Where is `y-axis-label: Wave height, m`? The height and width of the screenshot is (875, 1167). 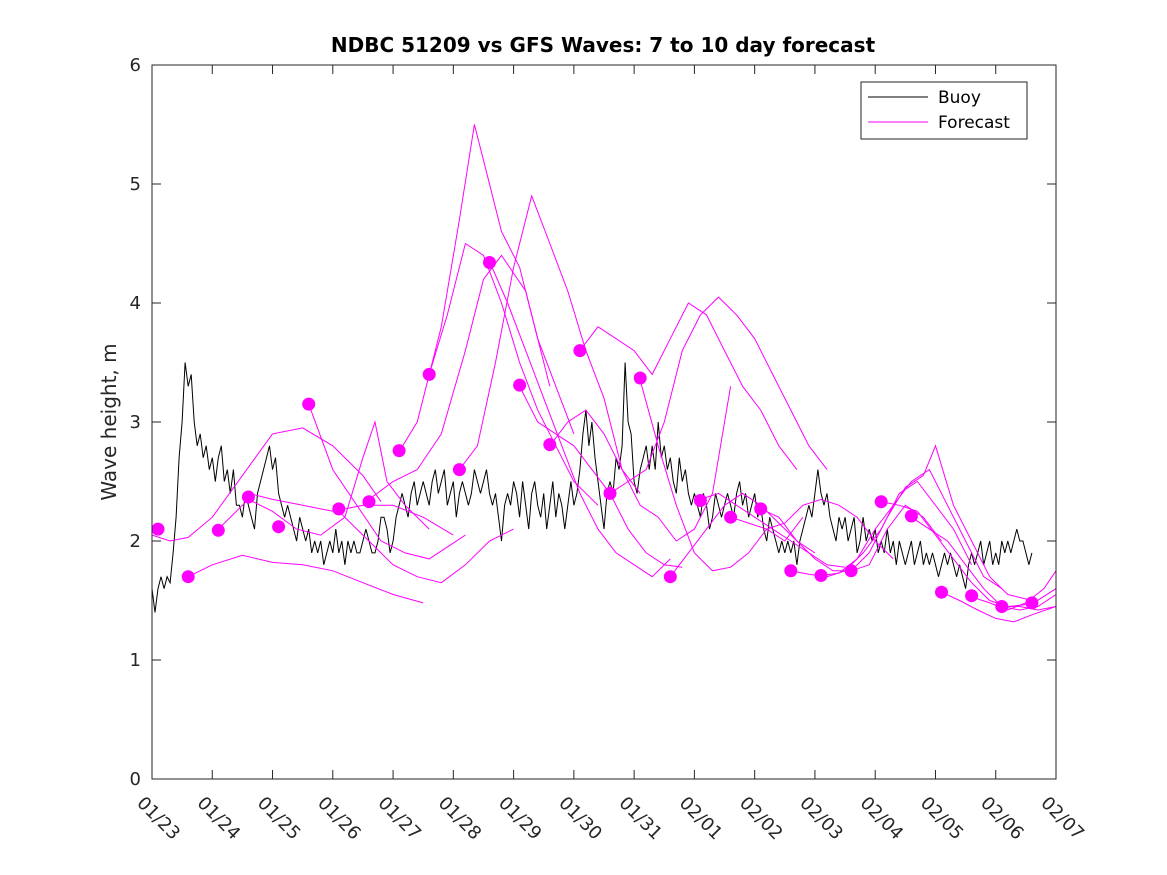 y-axis-label: Wave height, m is located at coordinates (109, 421).